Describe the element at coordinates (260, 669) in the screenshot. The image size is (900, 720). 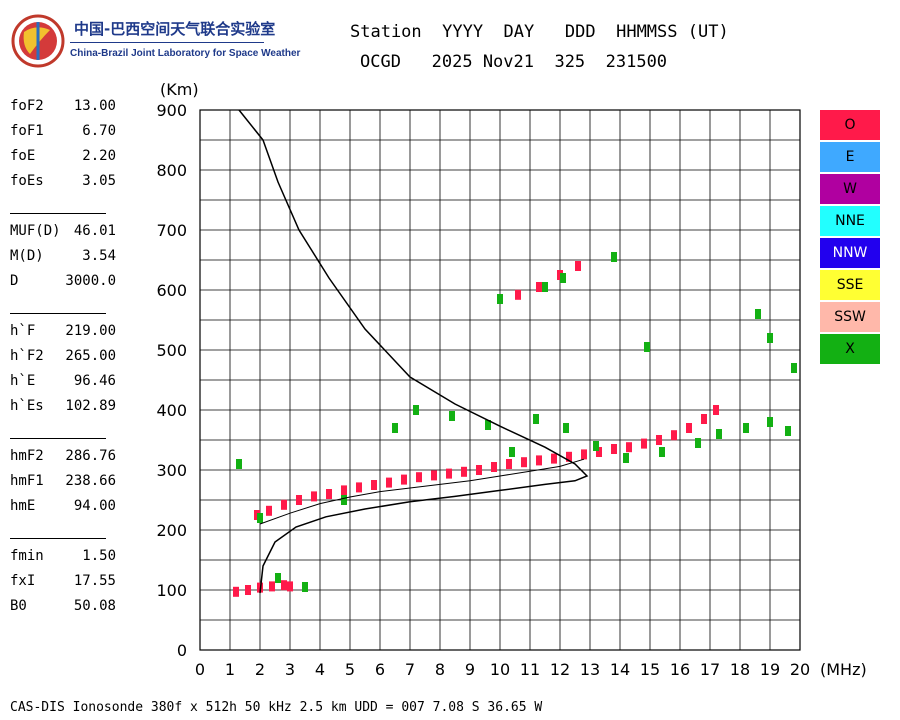
I see `x-tick-label: 2` at that location.